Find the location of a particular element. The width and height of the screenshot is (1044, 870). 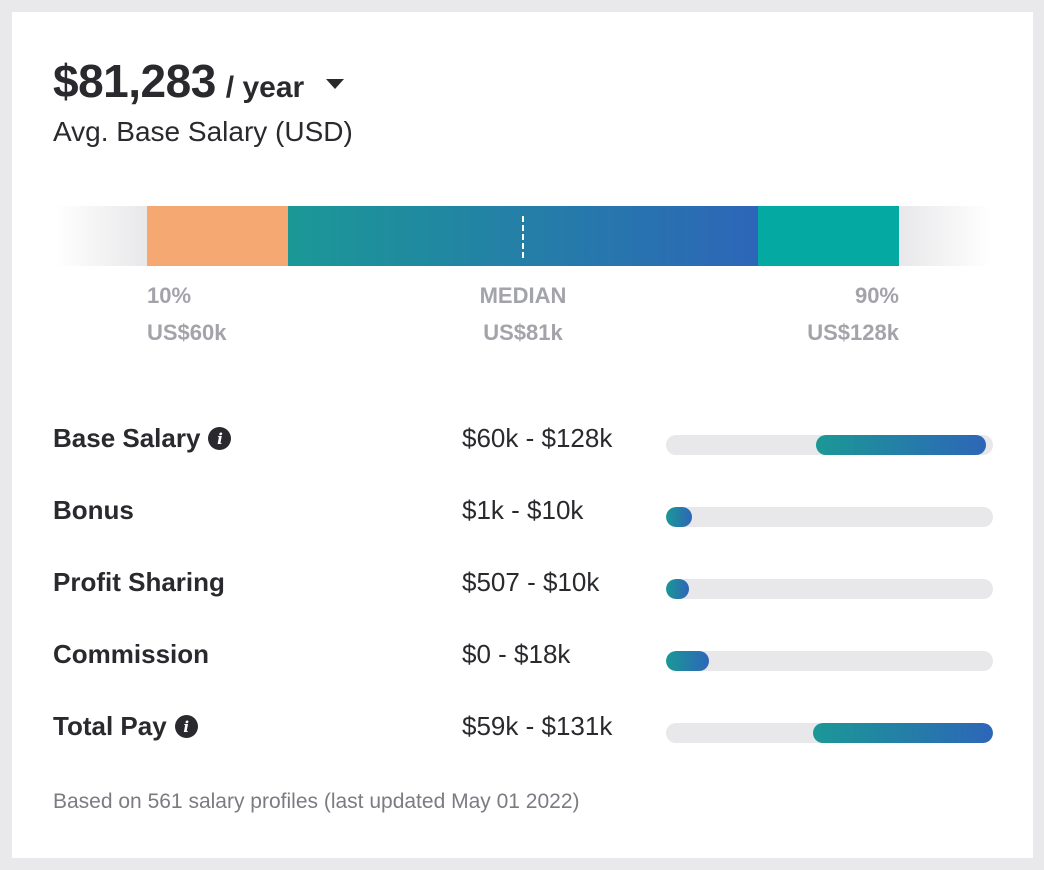

pay-row-range: $60k - $128k is located at coordinates (537, 438).